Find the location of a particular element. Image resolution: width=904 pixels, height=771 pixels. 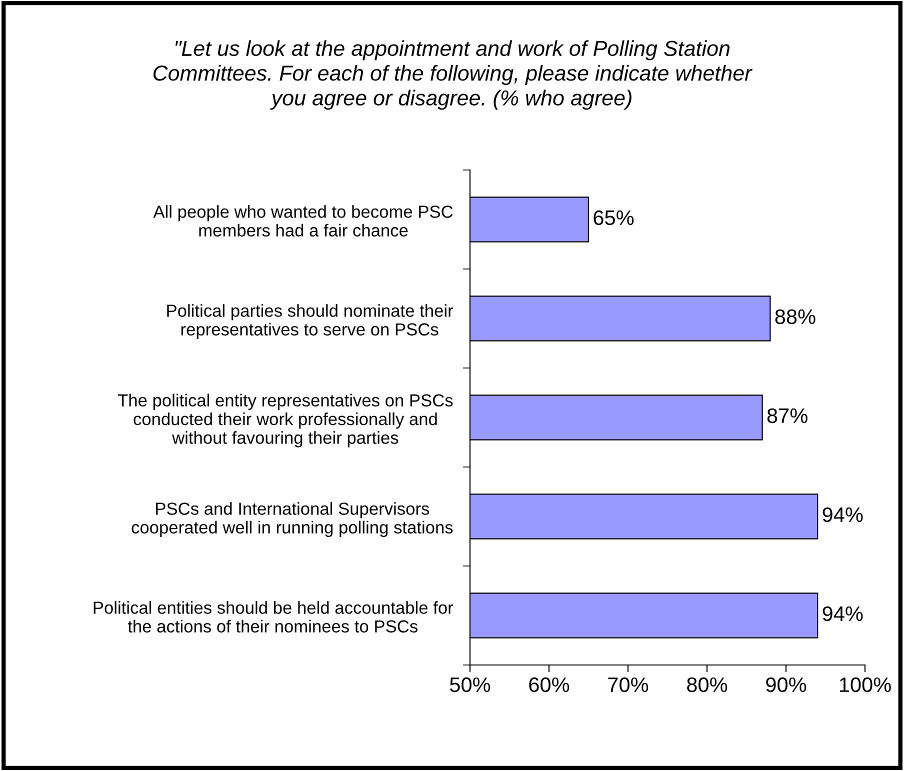

data-label: 65% is located at coordinates (614, 218).